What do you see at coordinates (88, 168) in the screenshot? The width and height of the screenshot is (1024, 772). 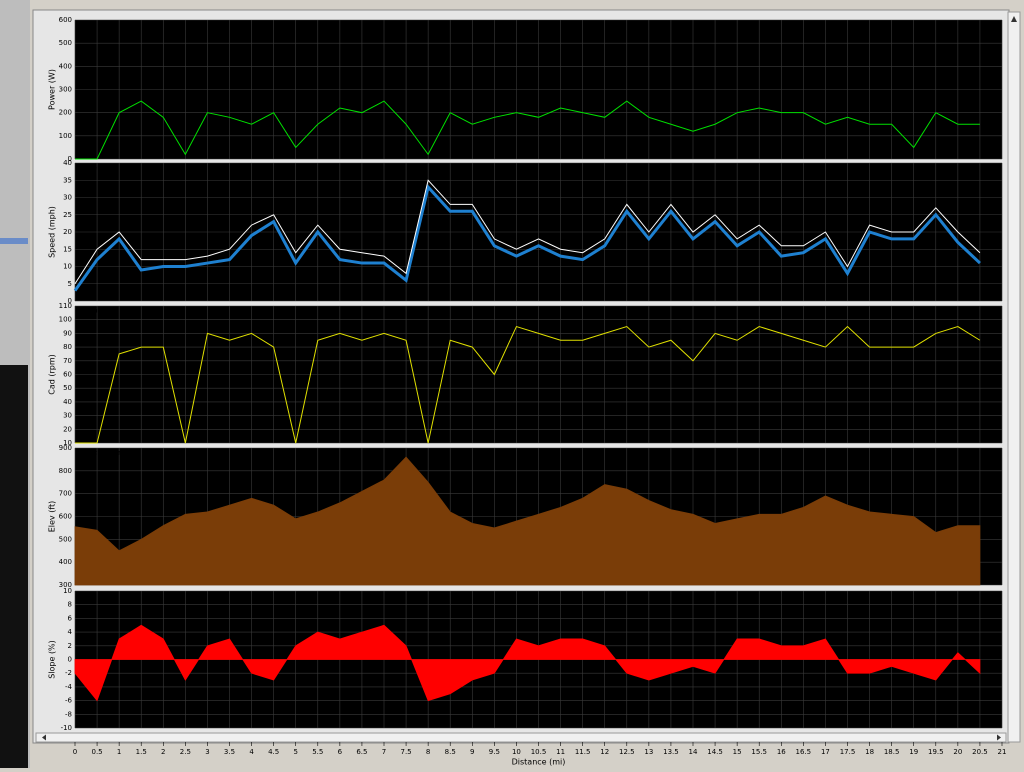 I see `legend-entry: Wheel` at bounding box center [88, 168].